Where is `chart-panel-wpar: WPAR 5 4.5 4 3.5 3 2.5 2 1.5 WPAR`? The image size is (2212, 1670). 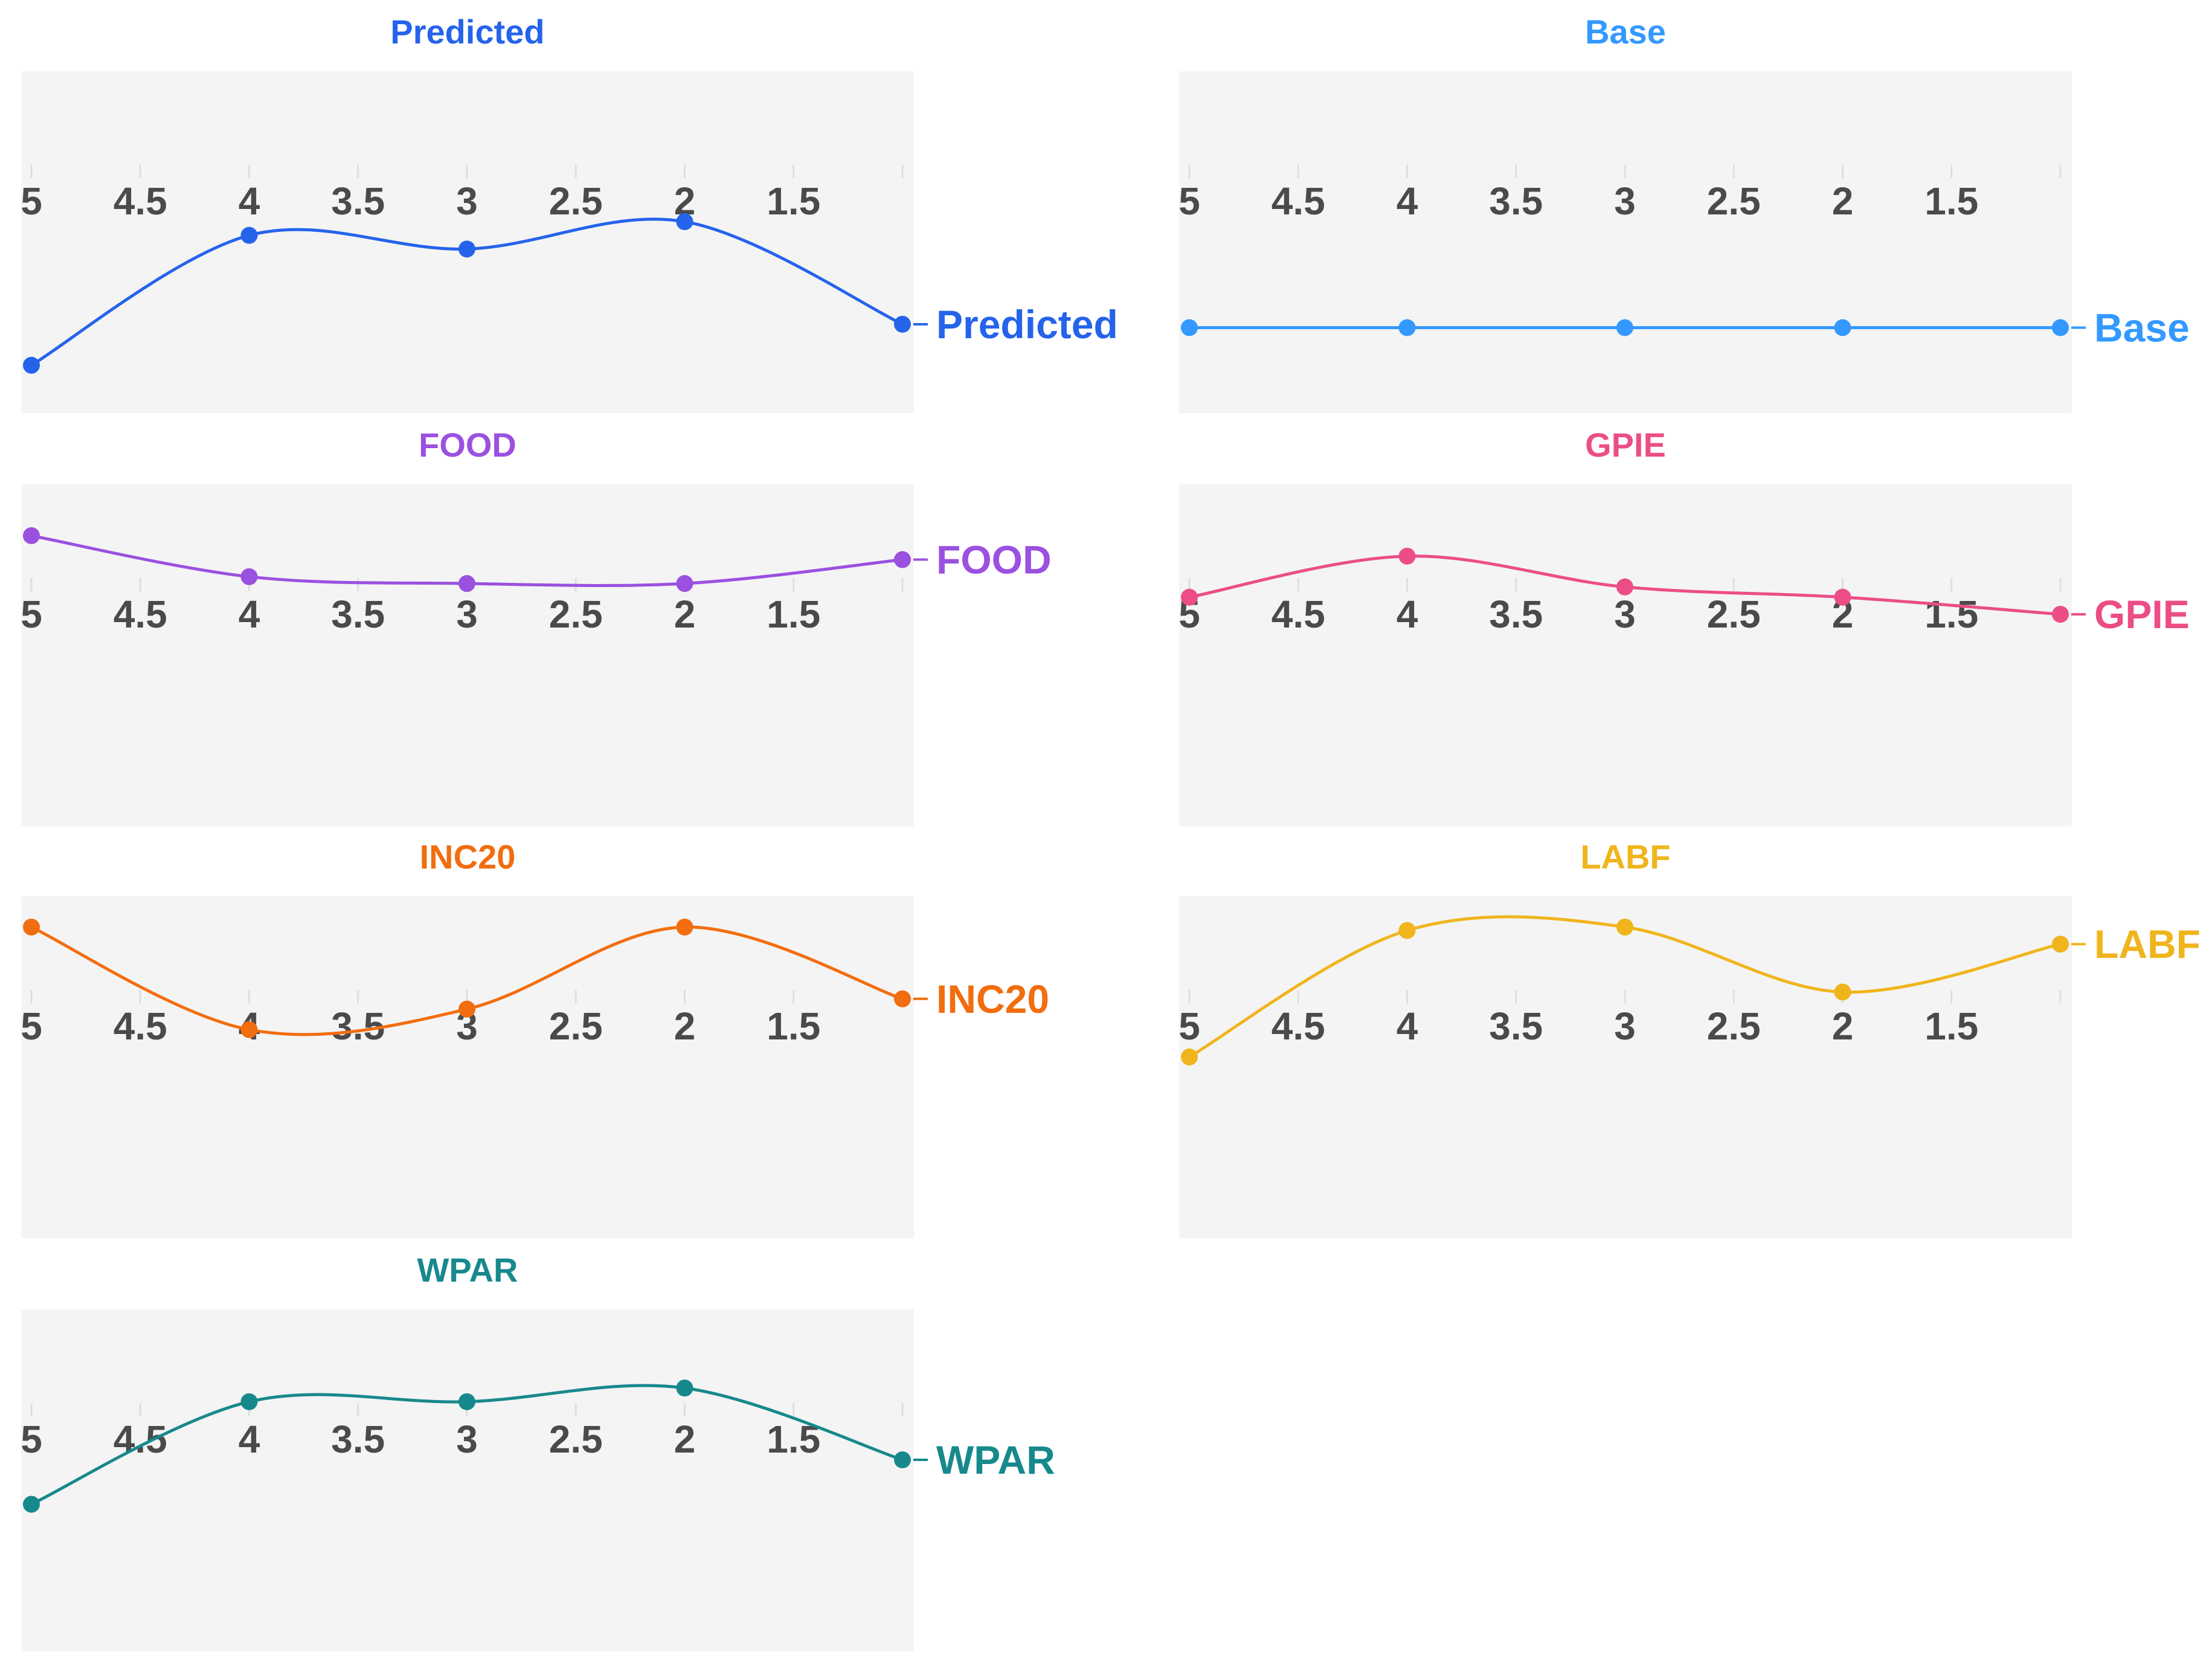
chart-panel-wpar: WPAR 5 4.5 4 3.5 3 2.5 2 1.5 WPAR is located at coordinates (580, 1444).